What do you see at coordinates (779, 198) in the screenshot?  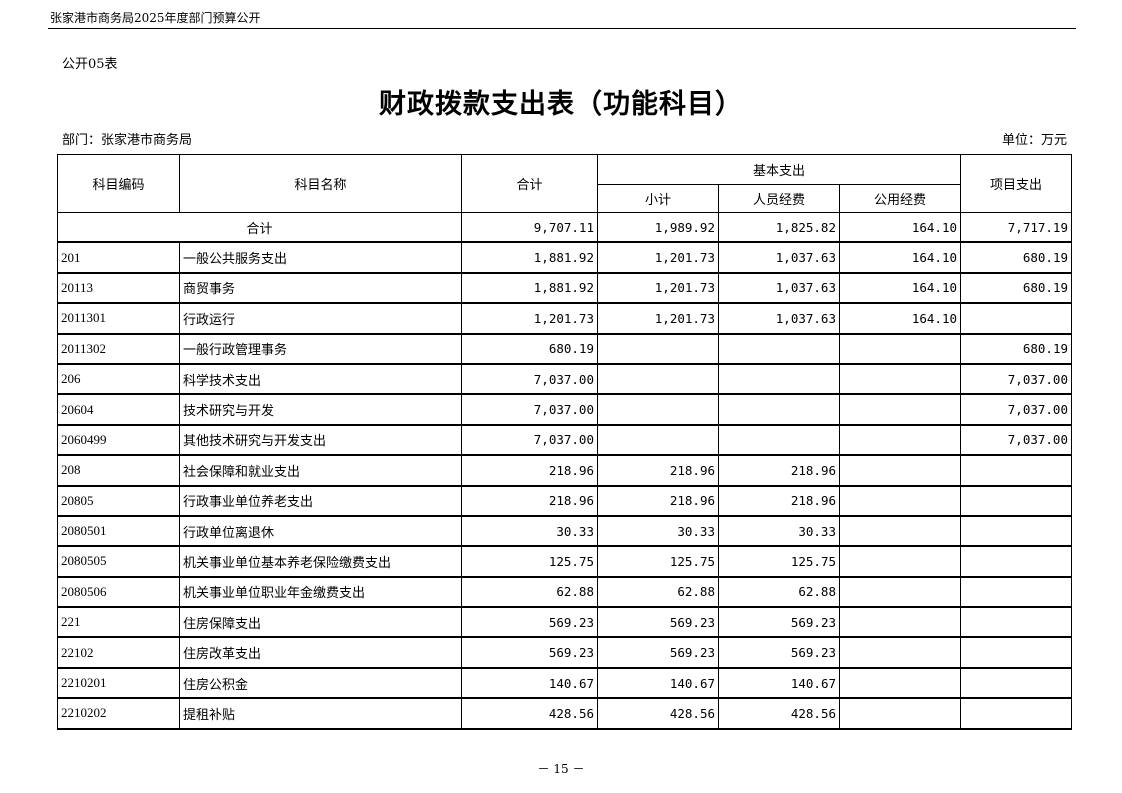 I see `col-header-personnel: 人员经费` at bounding box center [779, 198].